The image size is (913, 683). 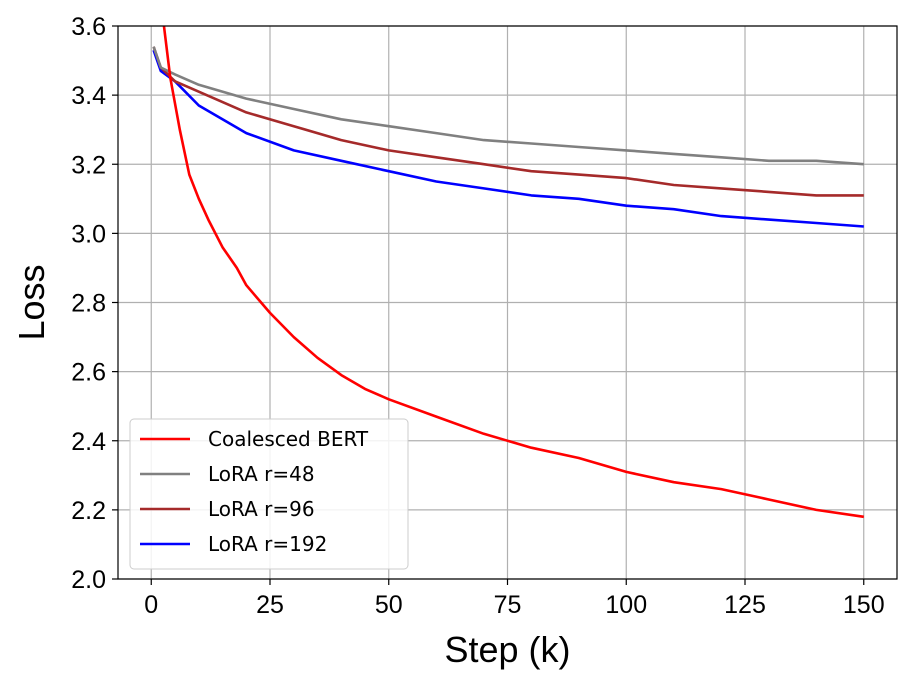 I want to click on legend-label: LoRA r=96, so click(x=261, y=509).